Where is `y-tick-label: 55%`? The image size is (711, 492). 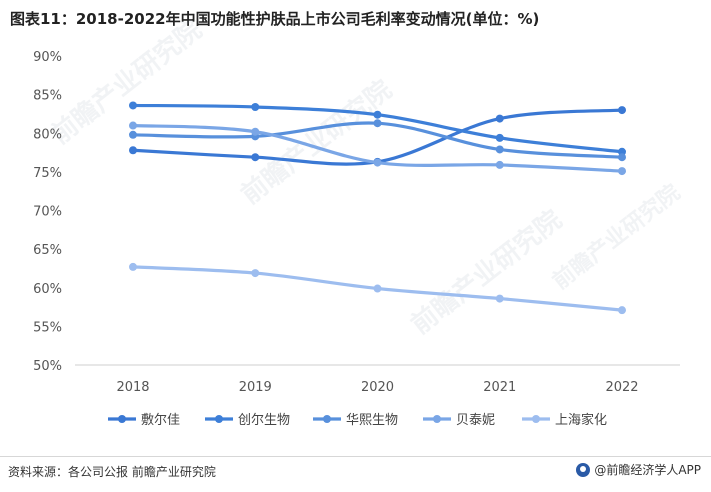
y-tick-label: 55% is located at coordinates (47, 327).